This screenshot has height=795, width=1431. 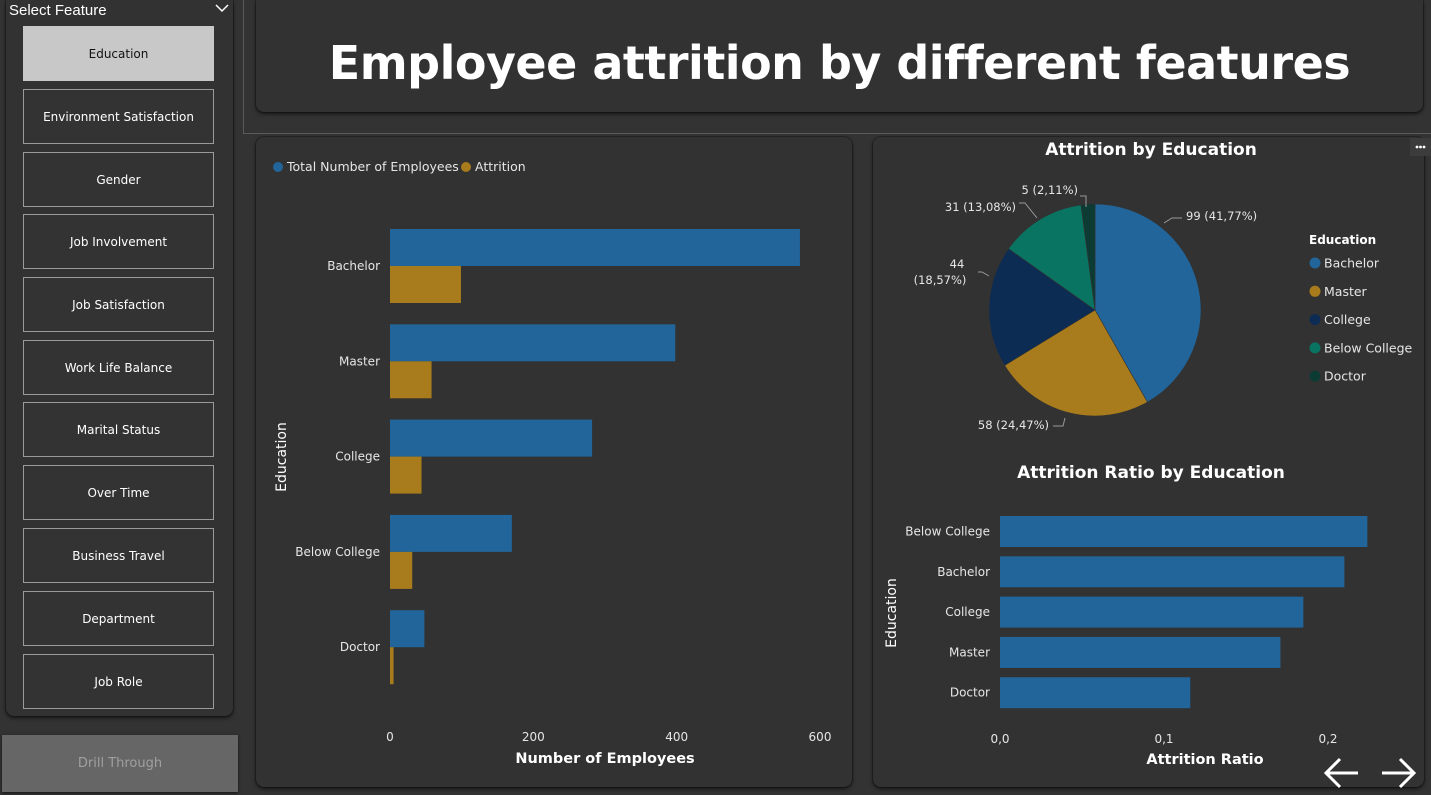 I want to click on legend-label-attrition: Attrition, so click(x=500, y=166).